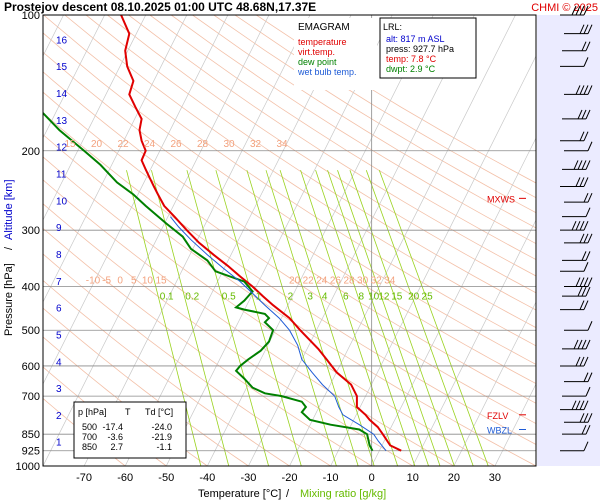  I want to click on adiabat-label: 20, so click(97, 144).